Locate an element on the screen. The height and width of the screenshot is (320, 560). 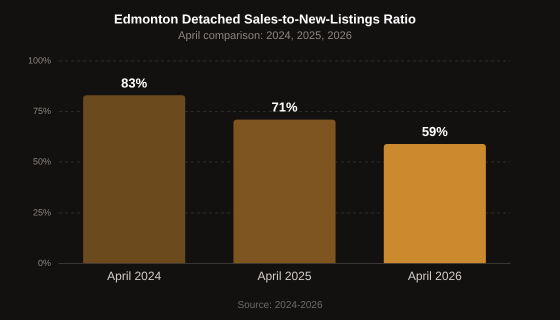
source-note: Source: 2024-2026 is located at coordinates (280, 305).